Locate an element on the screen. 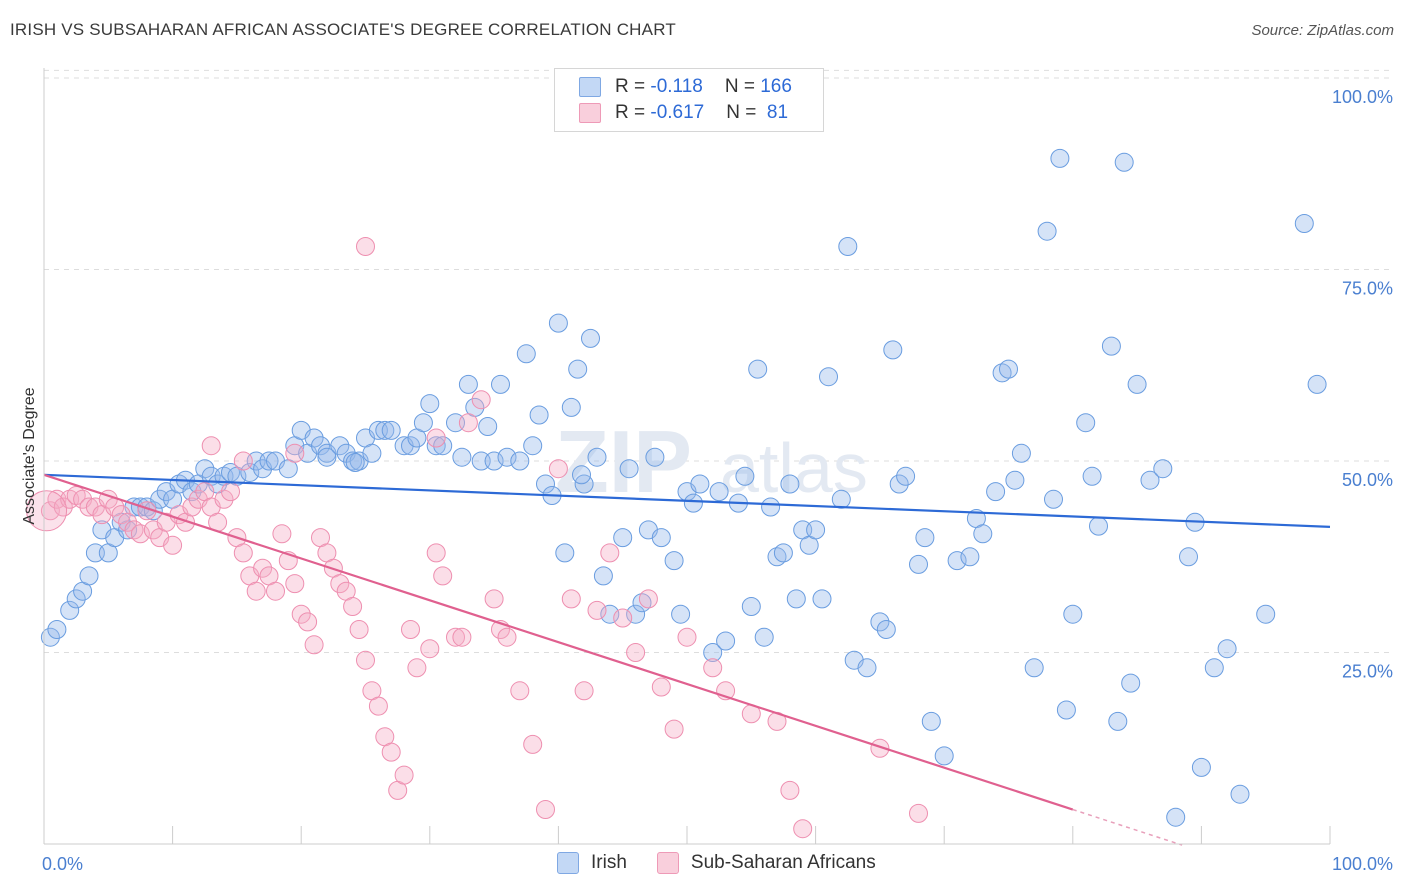 This screenshot has width=1406, height=892. series-label-irish: Irish is located at coordinates (609, 862).